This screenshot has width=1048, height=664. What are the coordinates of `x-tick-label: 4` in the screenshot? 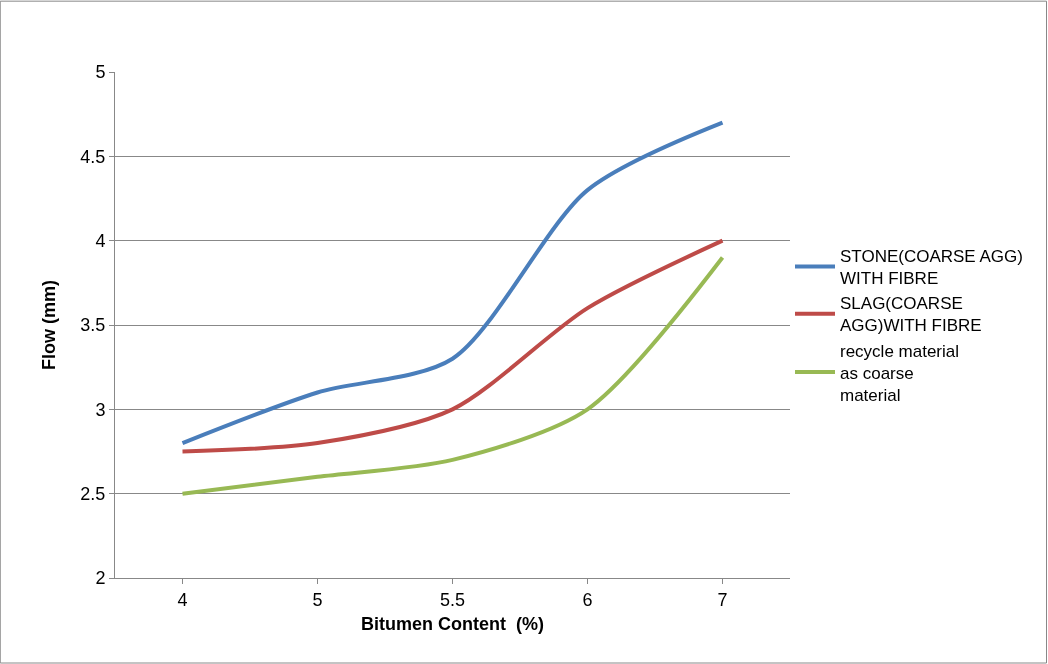 It's located at (182, 599).